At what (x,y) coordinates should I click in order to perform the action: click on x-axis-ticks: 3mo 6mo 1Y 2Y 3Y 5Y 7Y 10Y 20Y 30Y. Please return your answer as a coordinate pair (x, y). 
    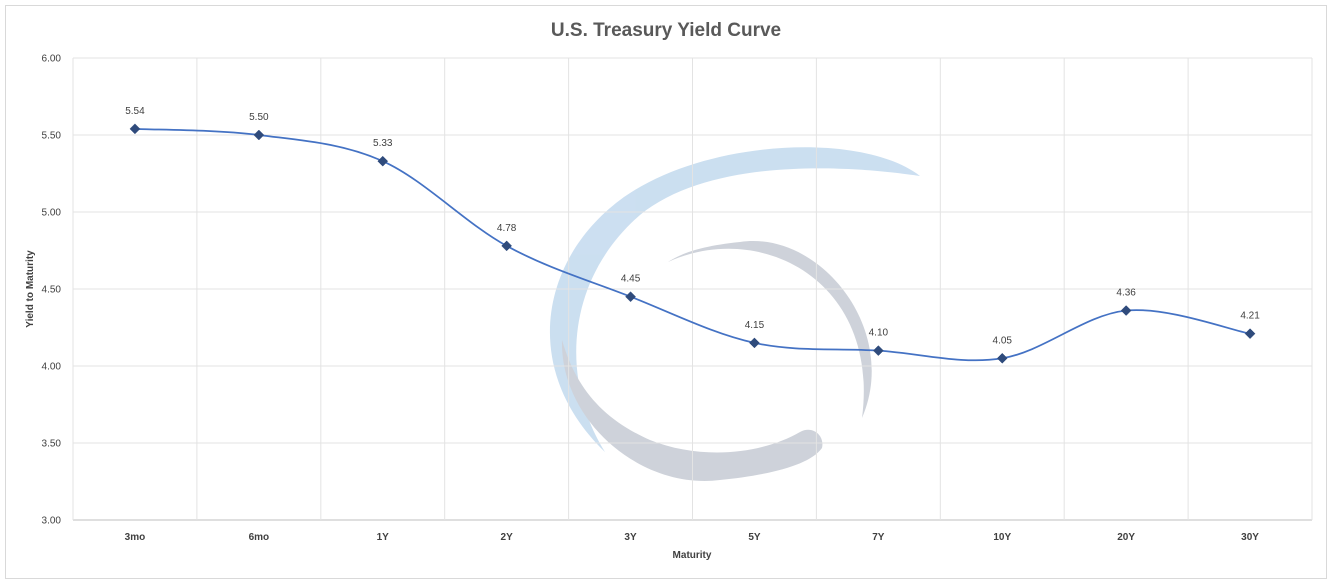
    Looking at the image, I should click on (692, 537).